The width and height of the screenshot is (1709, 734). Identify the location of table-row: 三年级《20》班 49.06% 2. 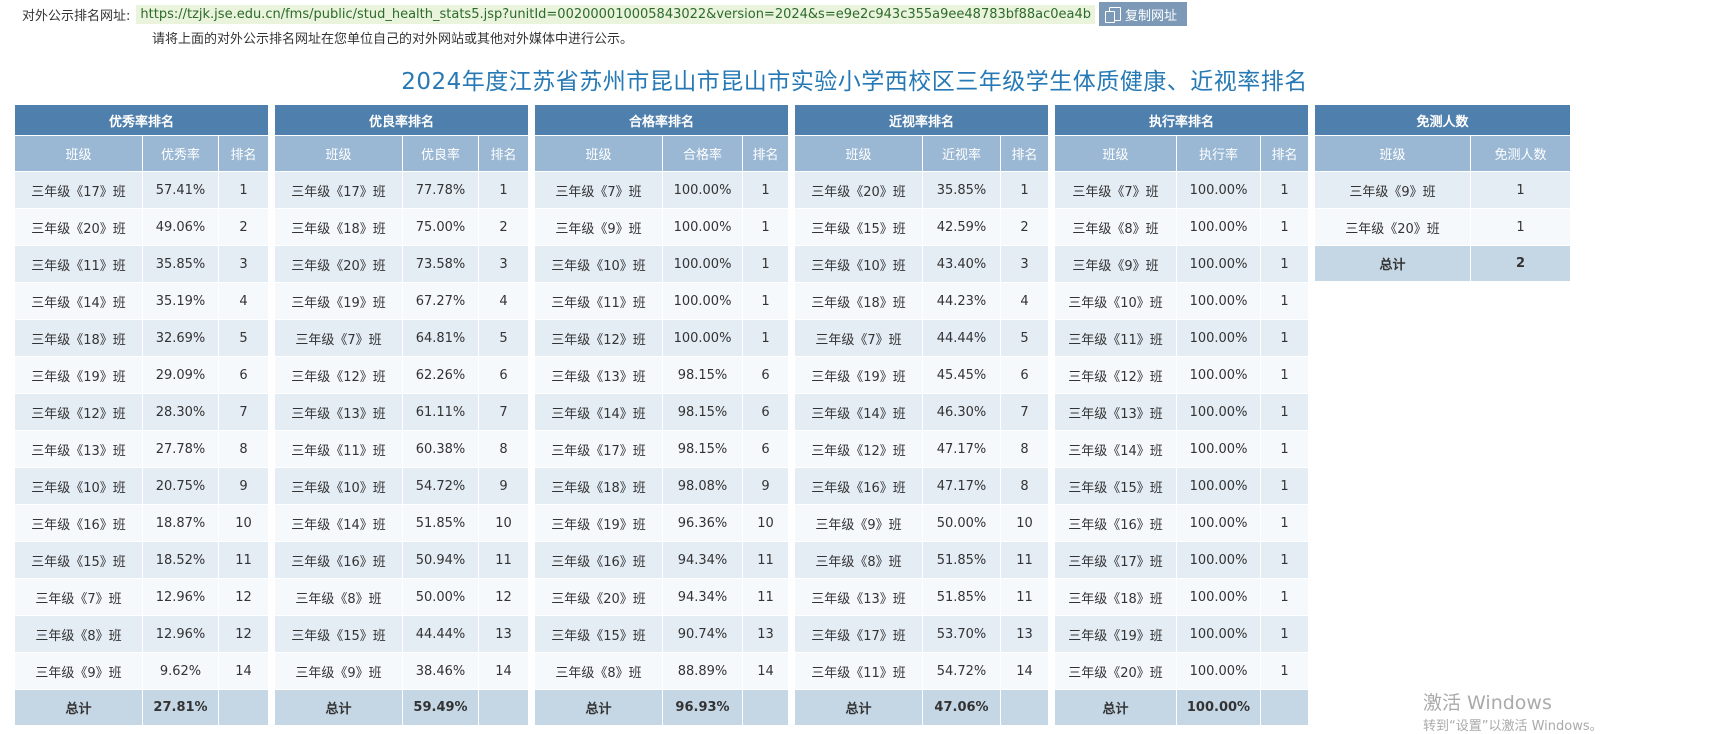
(142, 227).